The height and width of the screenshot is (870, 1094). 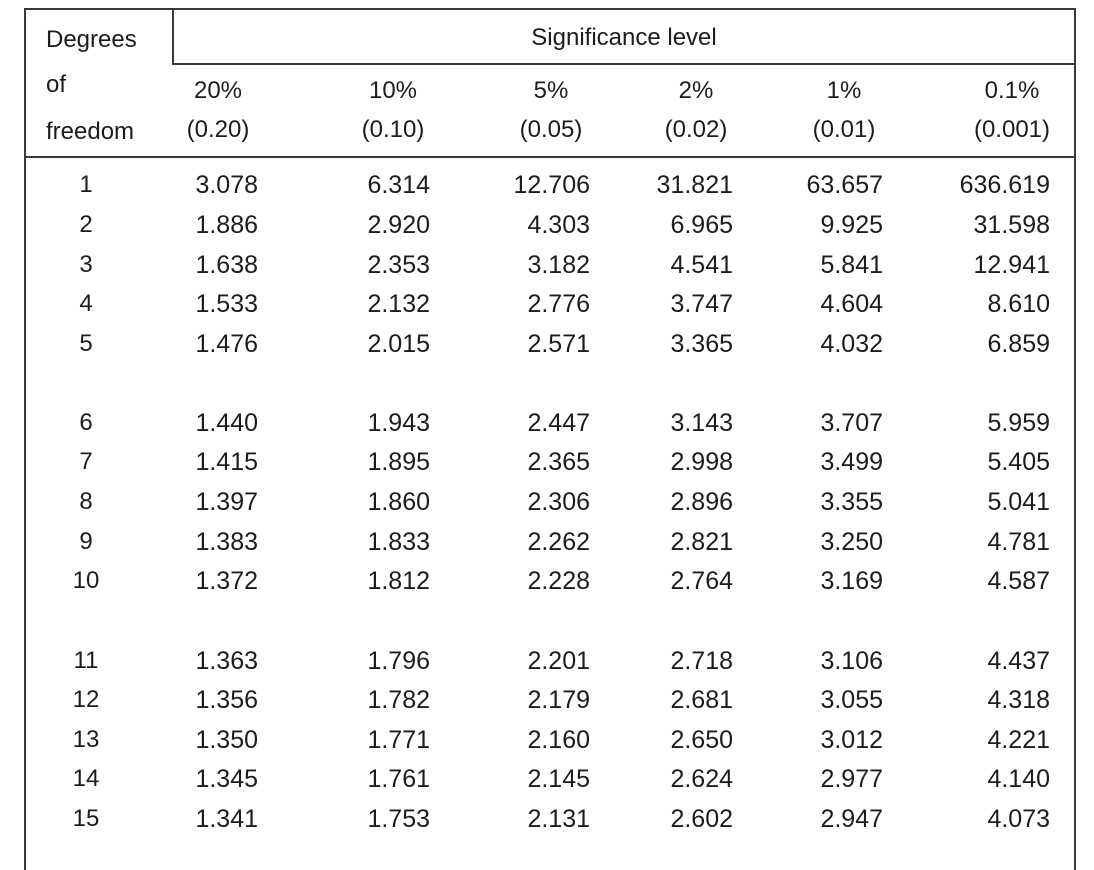 I want to click on table-cell: 4.221, so click(x=1018, y=740).